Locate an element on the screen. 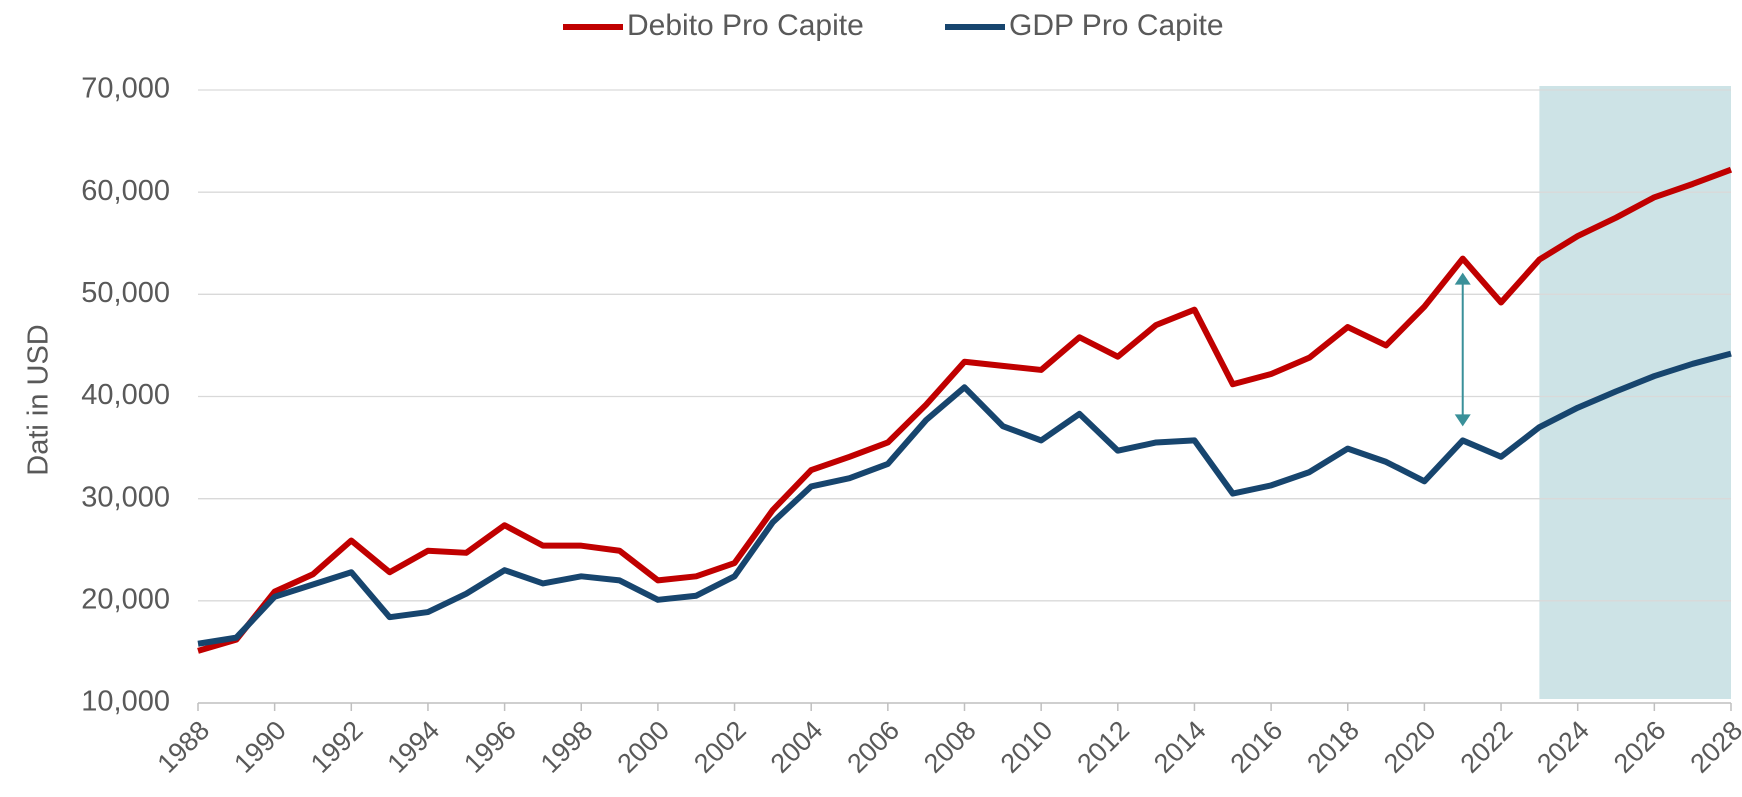 The height and width of the screenshot is (797, 1742). x-tick-label: 2006 is located at coordinates (873, 747).